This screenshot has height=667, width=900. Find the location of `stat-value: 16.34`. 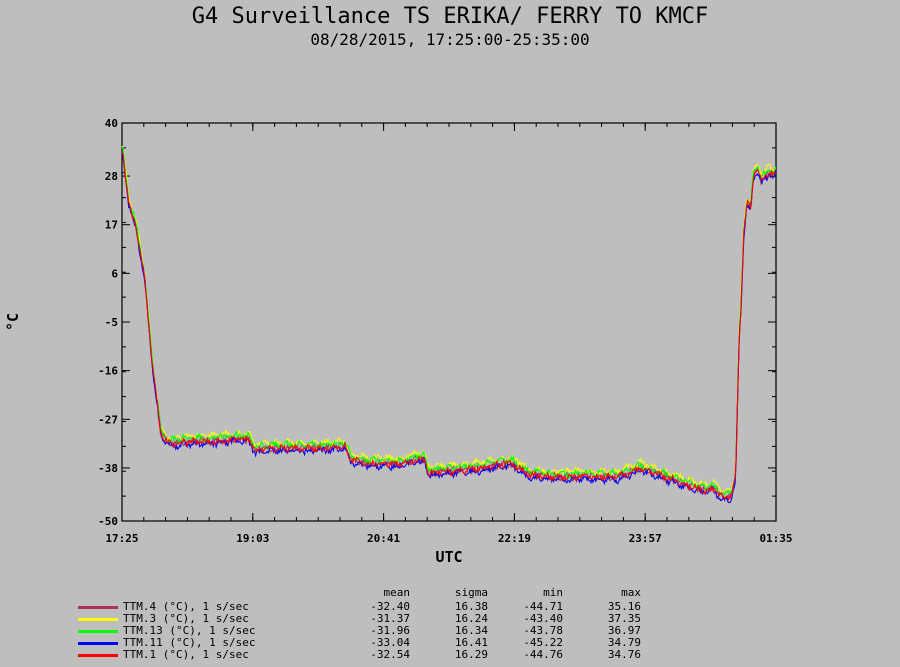

stat-value: 16.34 is located at coordinates (471, 630).